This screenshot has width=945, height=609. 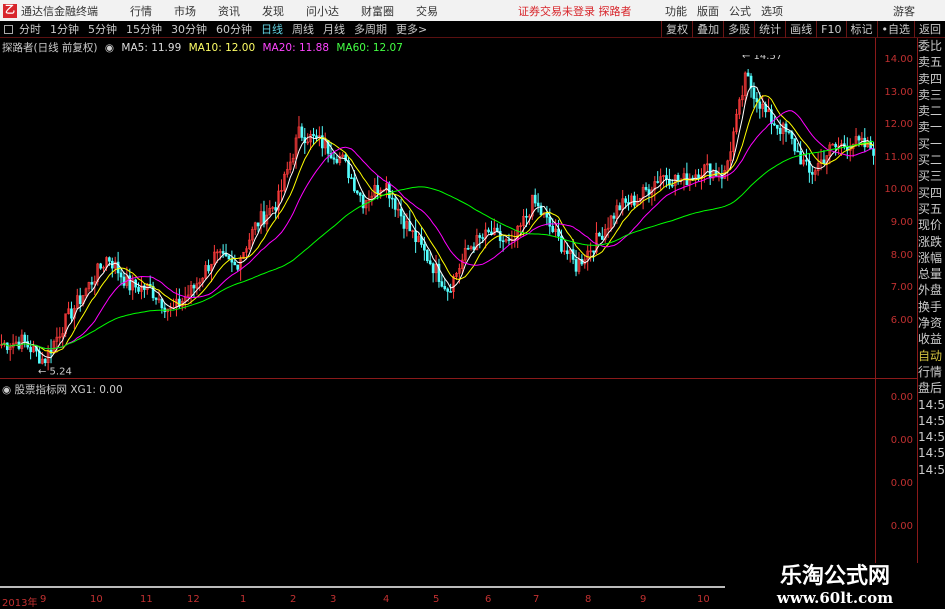 I want to click on menu-1: 市场, so click(x=185, y=11).